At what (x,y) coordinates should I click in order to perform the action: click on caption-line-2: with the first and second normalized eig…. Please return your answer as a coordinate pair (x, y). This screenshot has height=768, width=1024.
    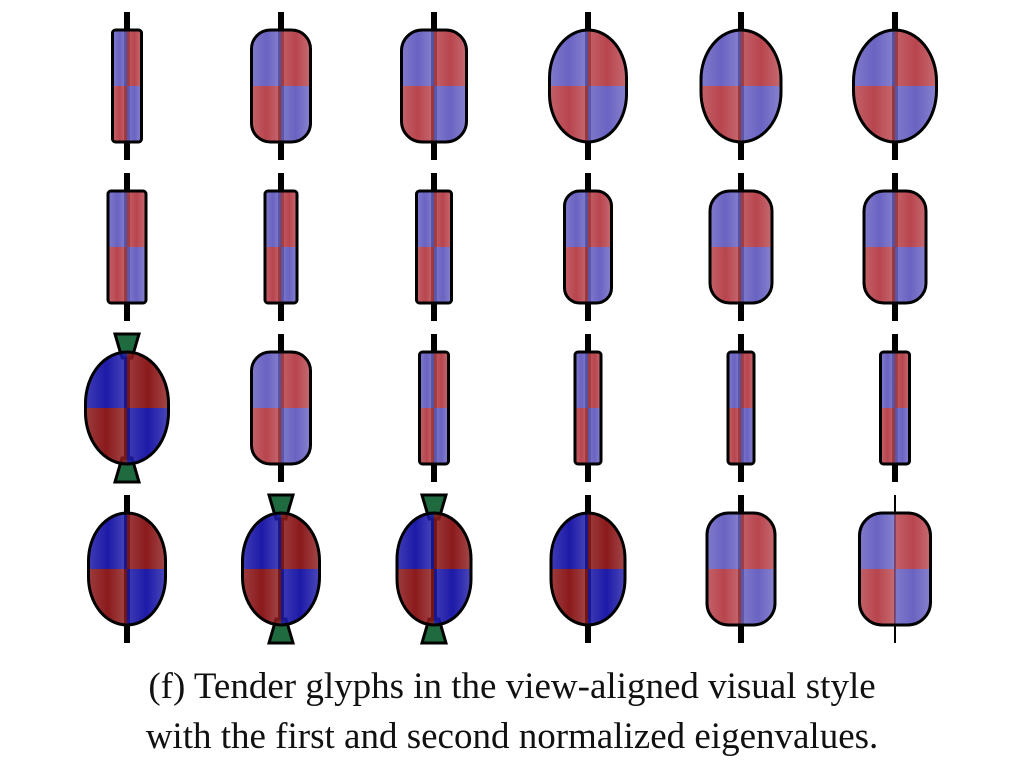
    Looking at the image, I should click on (512, 736).